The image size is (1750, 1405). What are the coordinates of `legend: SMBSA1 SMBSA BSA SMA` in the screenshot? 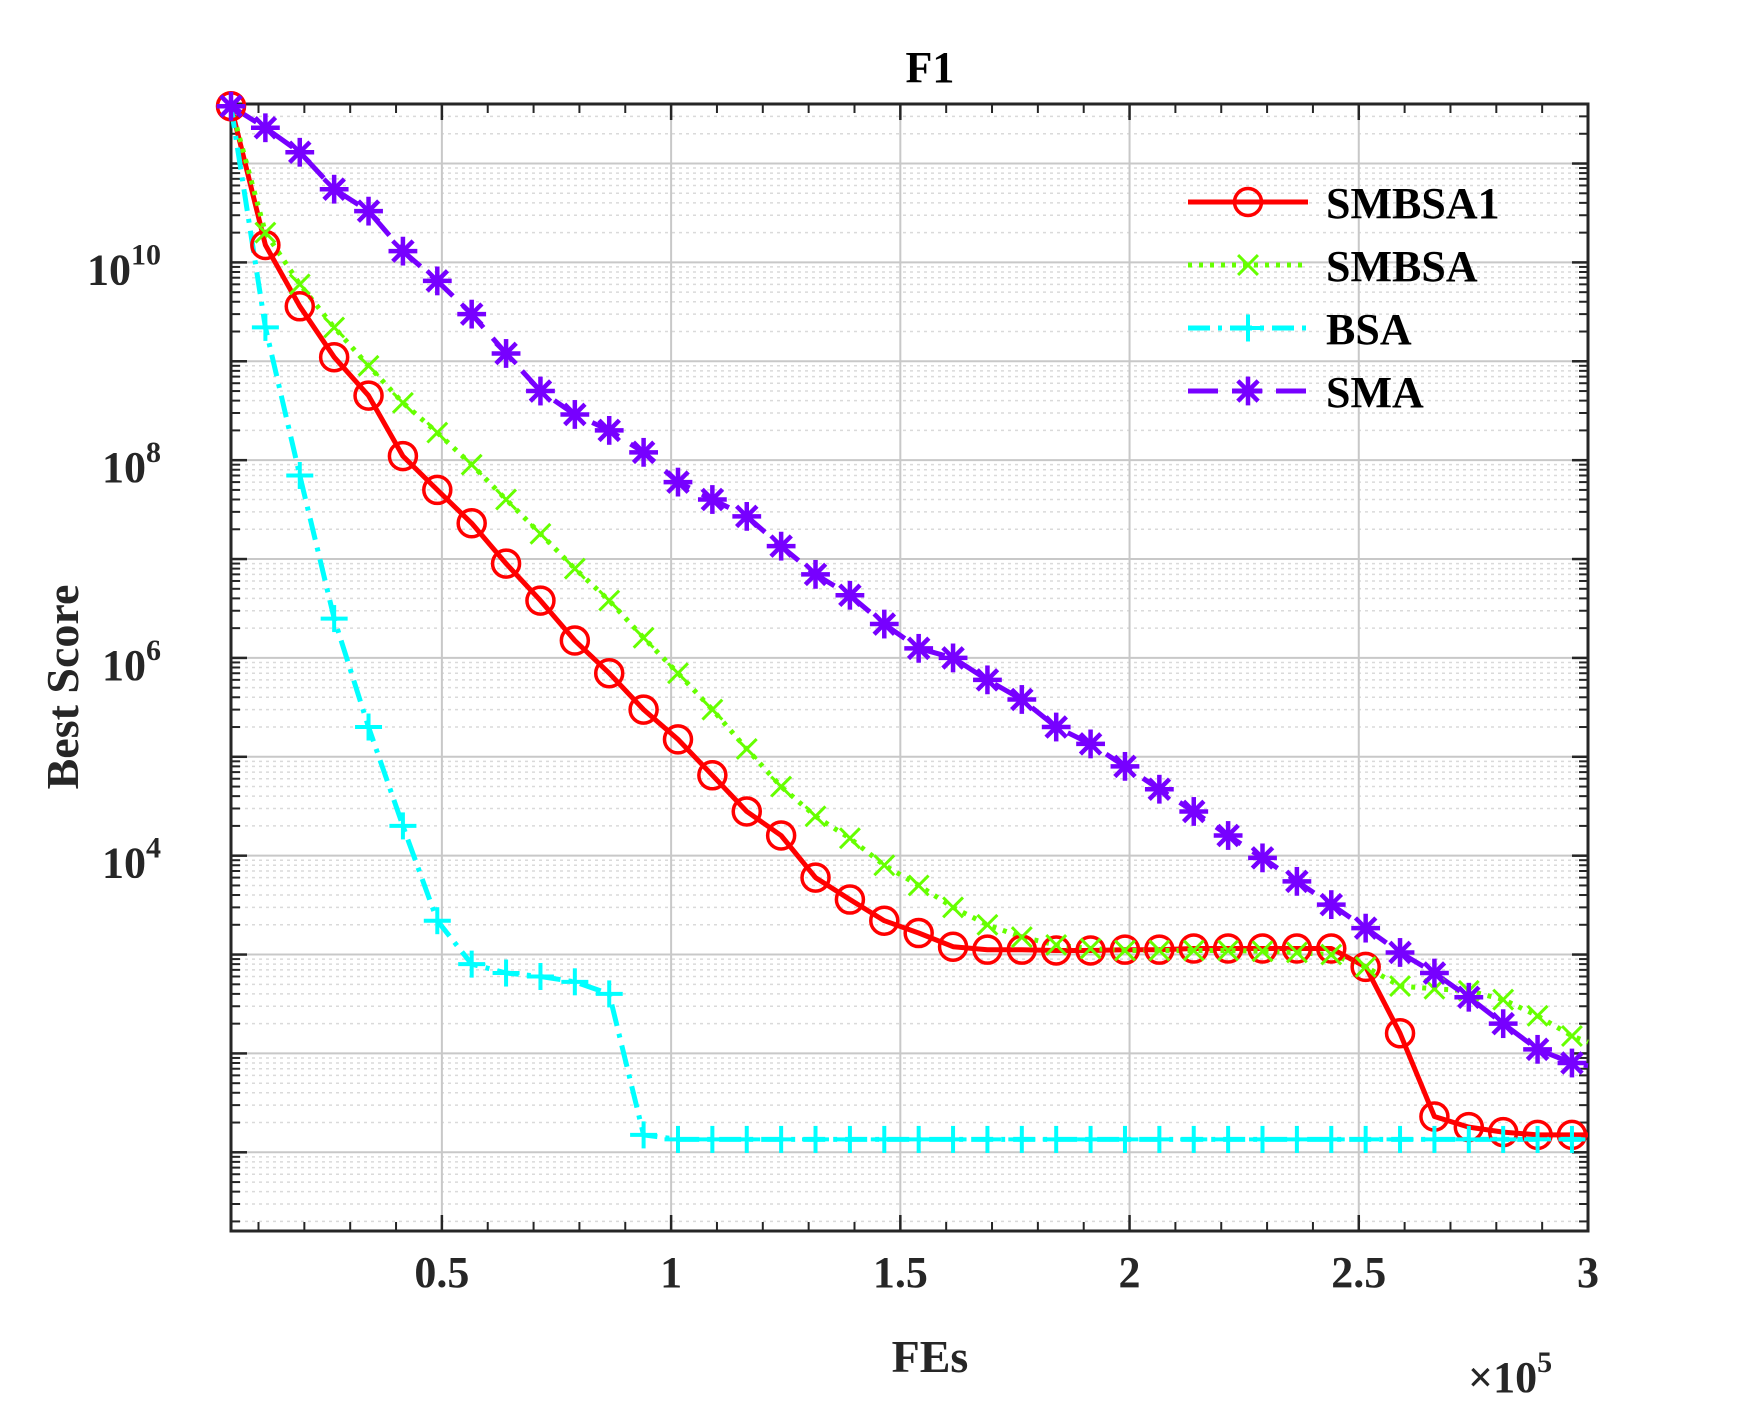 It's located at (1344, 298).